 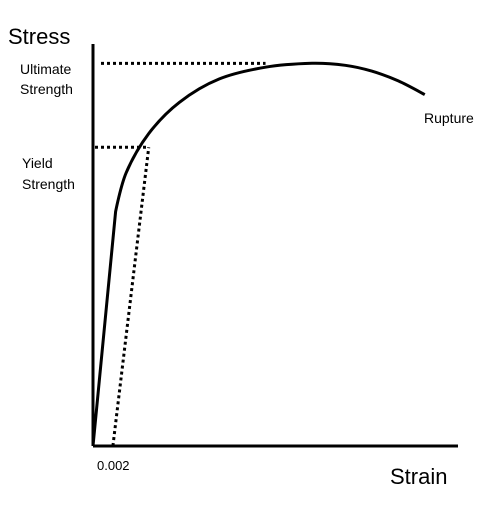 I want to click on yield-strength-label-line2: Strength, so click(x=48, y=184).